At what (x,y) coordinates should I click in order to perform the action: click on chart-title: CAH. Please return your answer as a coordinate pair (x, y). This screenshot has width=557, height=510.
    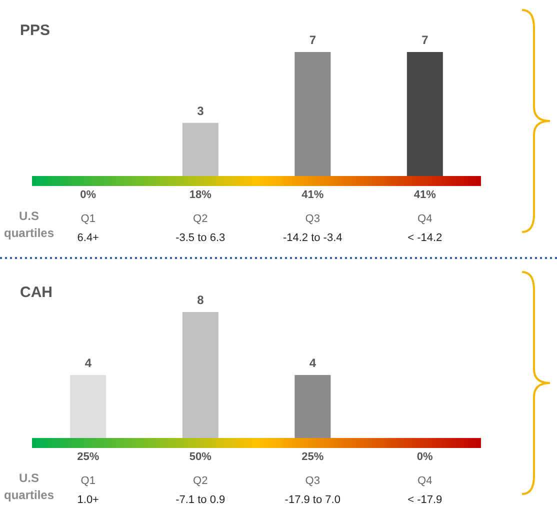
    Looking at the image, I should click on (36, 292).